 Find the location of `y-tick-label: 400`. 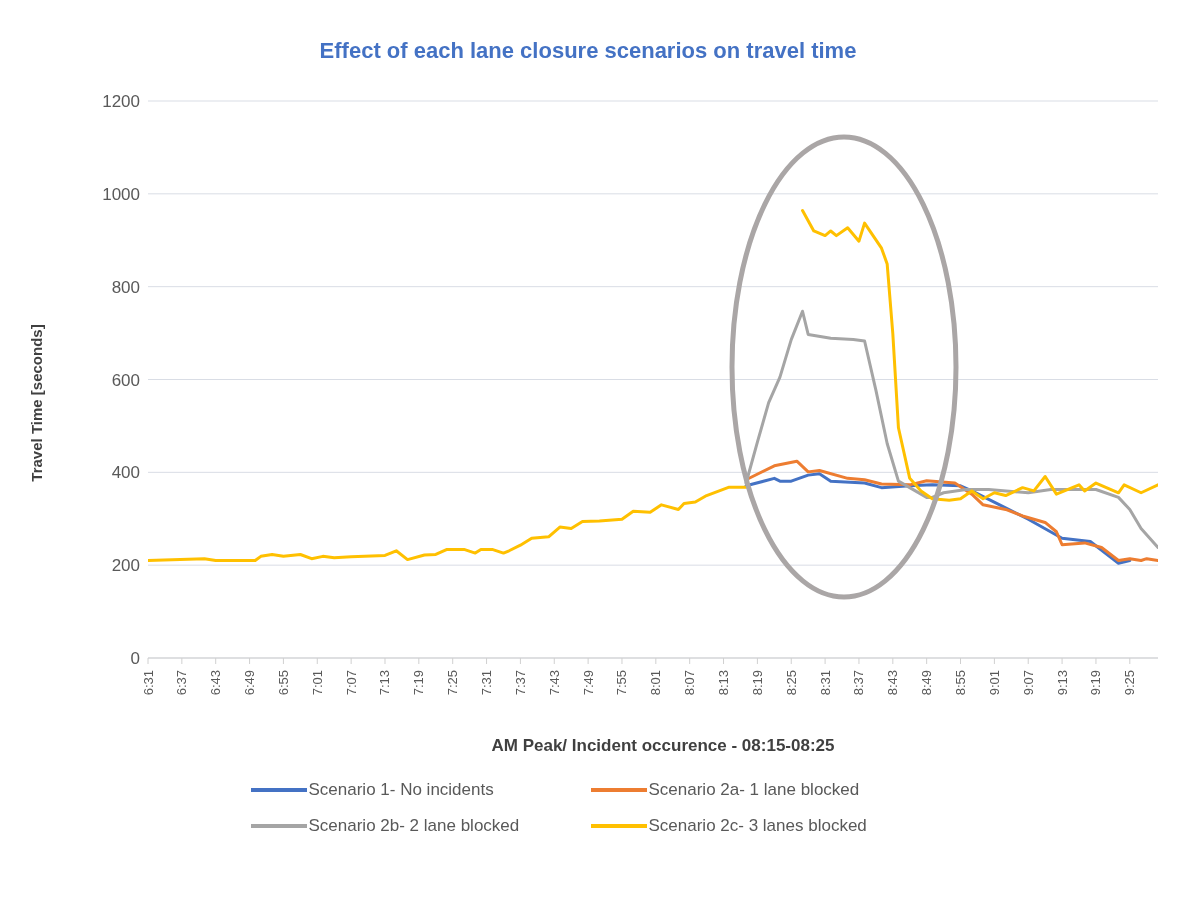

y-tick-label: 400 is located at coordinates (125, 473).